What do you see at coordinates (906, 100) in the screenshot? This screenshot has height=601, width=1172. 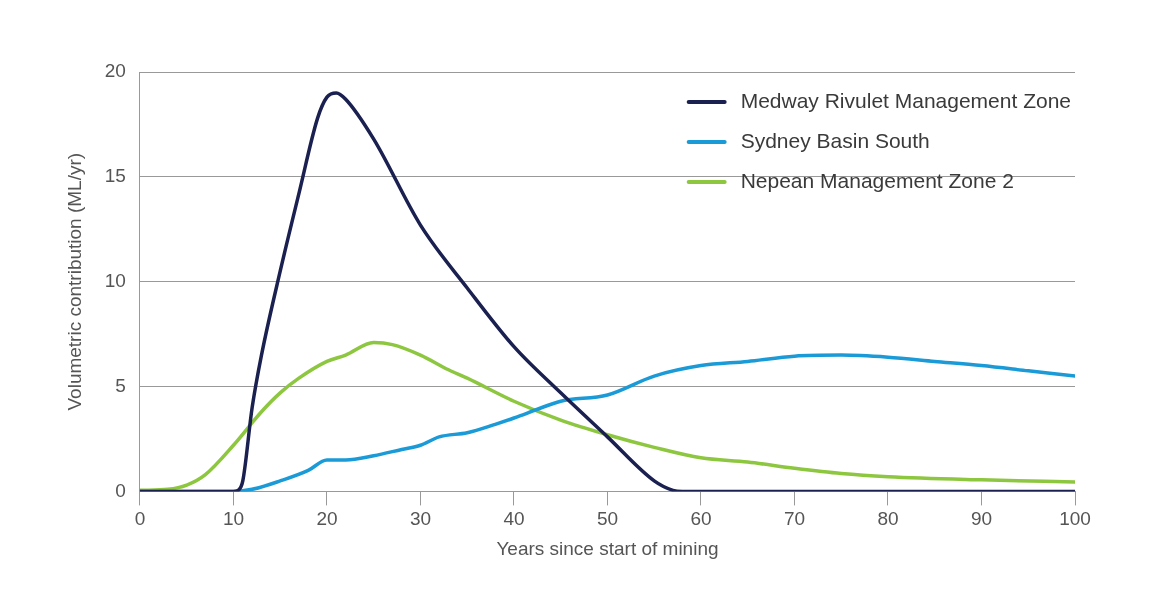 I see `legend-label: Medway Rivulet Management Zone` at bounding box center [906, 100].